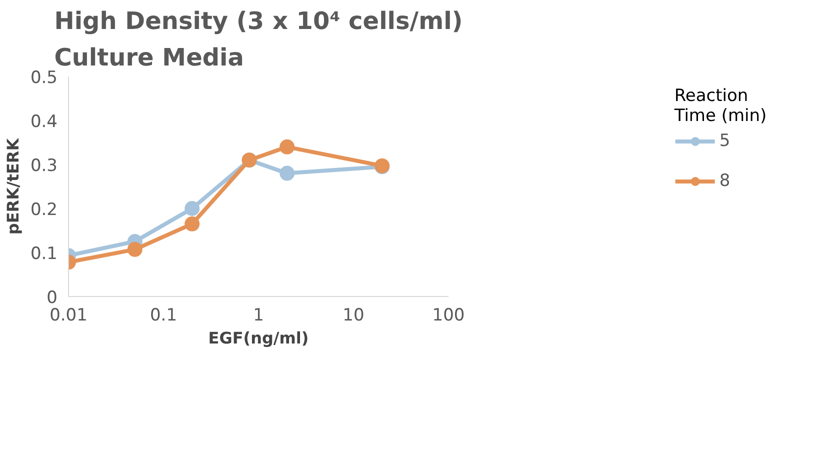 The image size is (829, 461). What do you see at coordinates (69, 316) in the screenshot?
I see `x-tick-label: 0.01` at bounding box center [69, 316].